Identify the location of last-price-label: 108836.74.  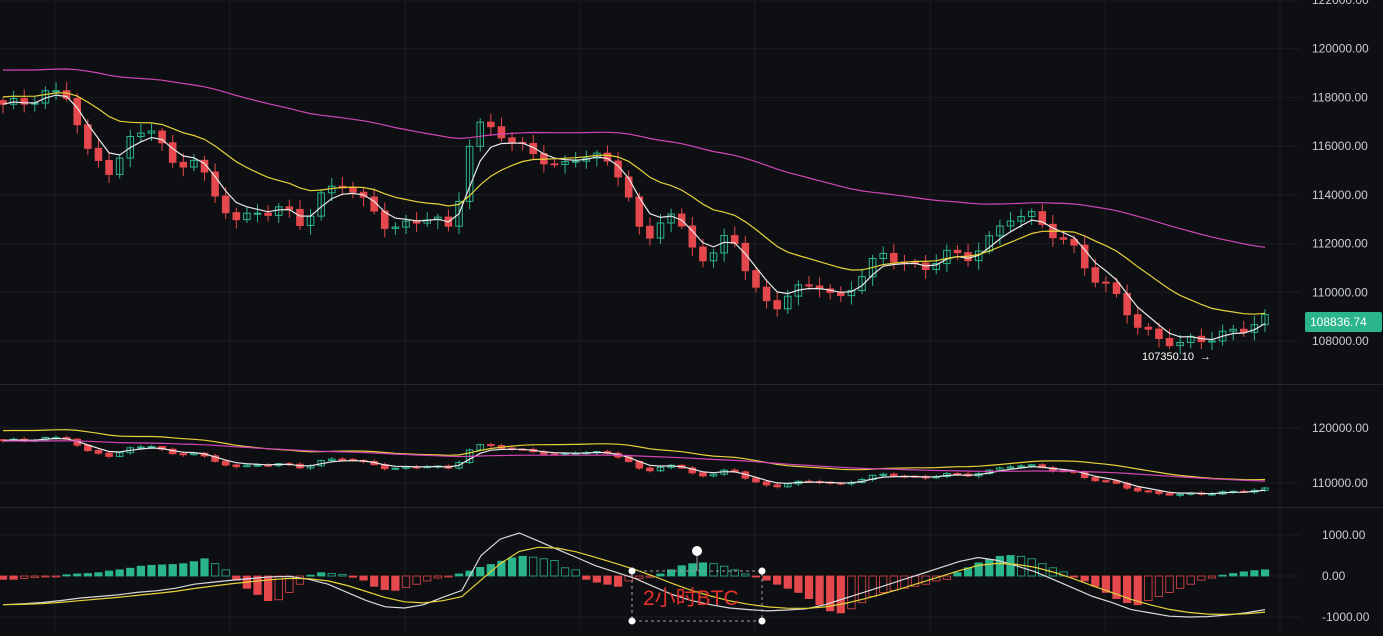
(1338, 322).